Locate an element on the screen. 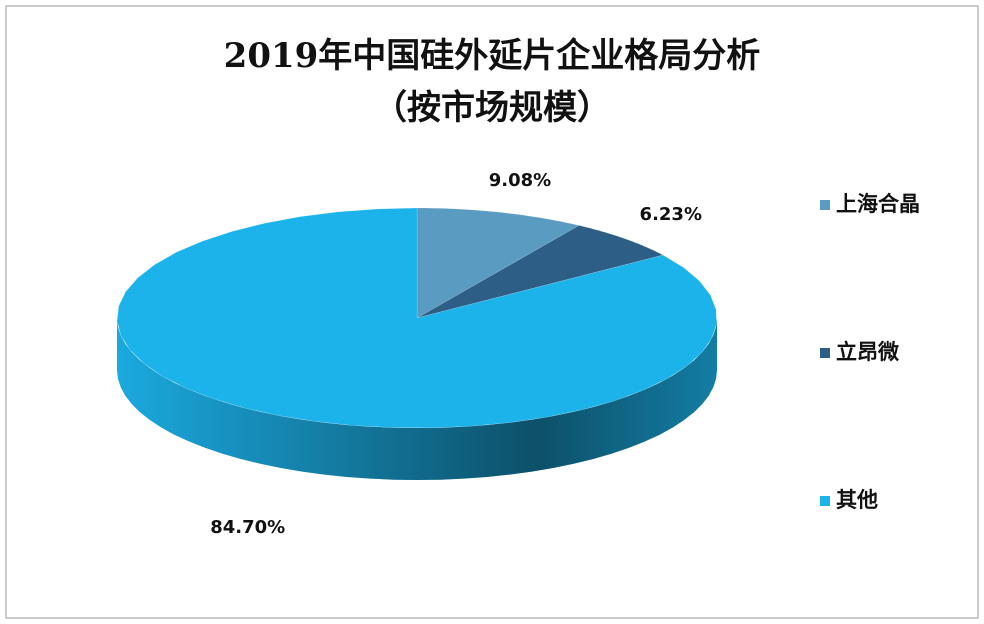  legend-label: 立昂微 is located at coordinates (868, 352).